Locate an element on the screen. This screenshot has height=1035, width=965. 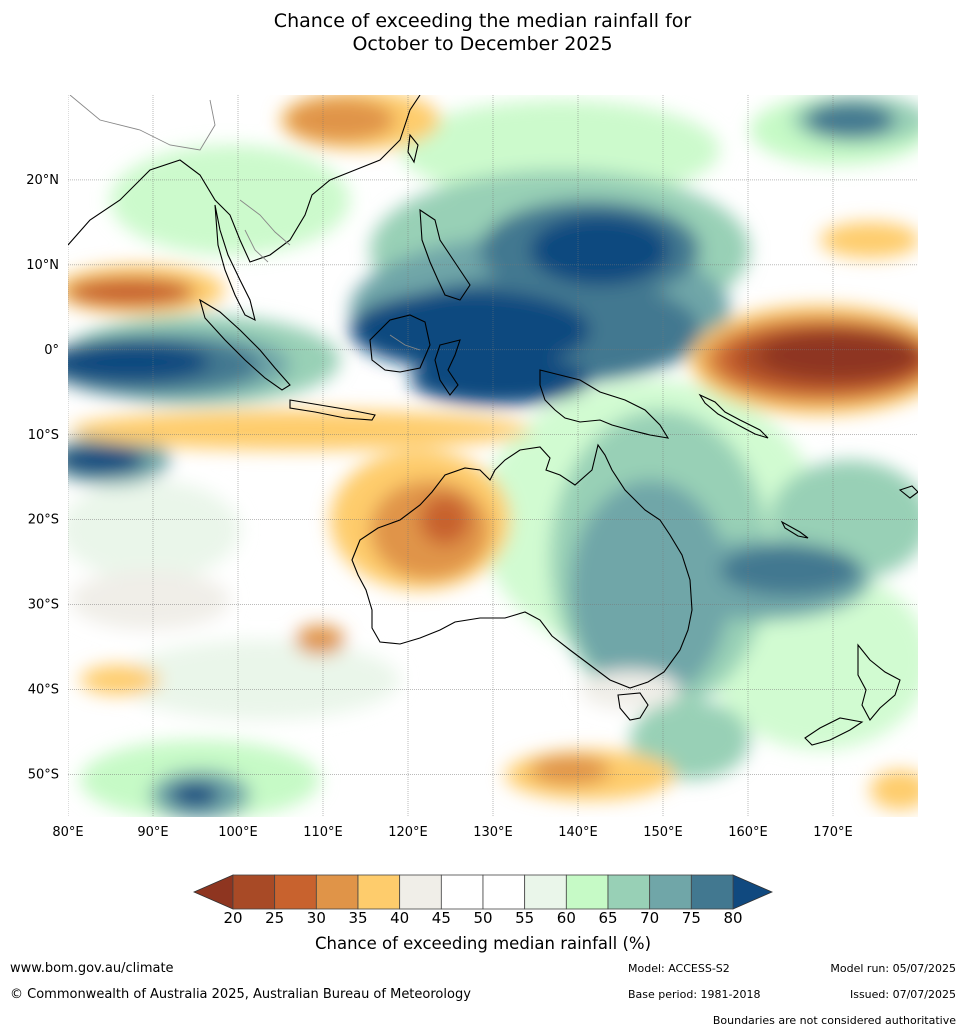
longitude-label: 160°E is located at coordinates (748, 832).